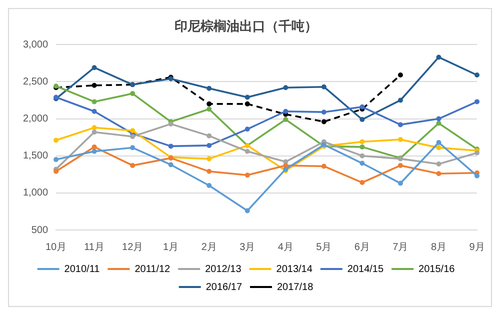 This screenshot has height=315, width=500. Describe the element at coordinates (152, 269) in the screenshot. I see `legend-label: 2011/12` at that location.